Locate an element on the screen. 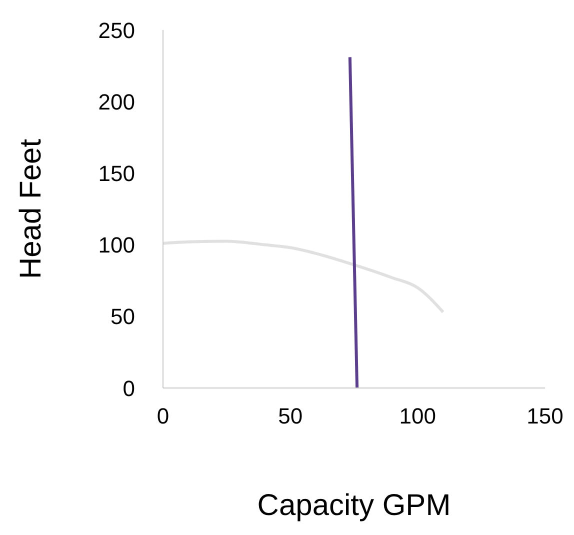  x-tick-label: 150 is located at coordinates (545, 416).